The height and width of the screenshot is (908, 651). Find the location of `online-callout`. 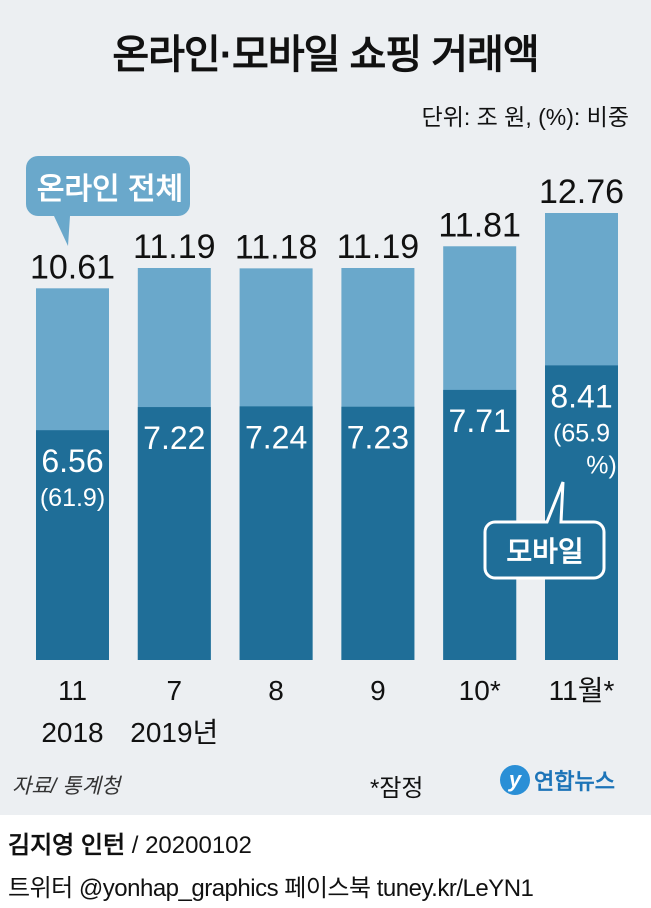

online-callout is located at coordinates (108, 201).